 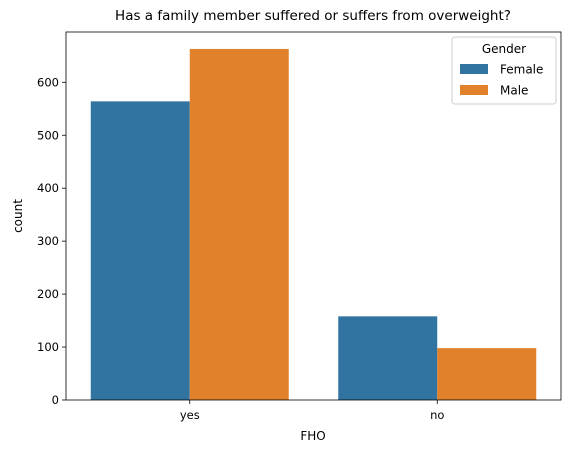 I want to click on y-tick-label: 400, so click(x=48, y=188).